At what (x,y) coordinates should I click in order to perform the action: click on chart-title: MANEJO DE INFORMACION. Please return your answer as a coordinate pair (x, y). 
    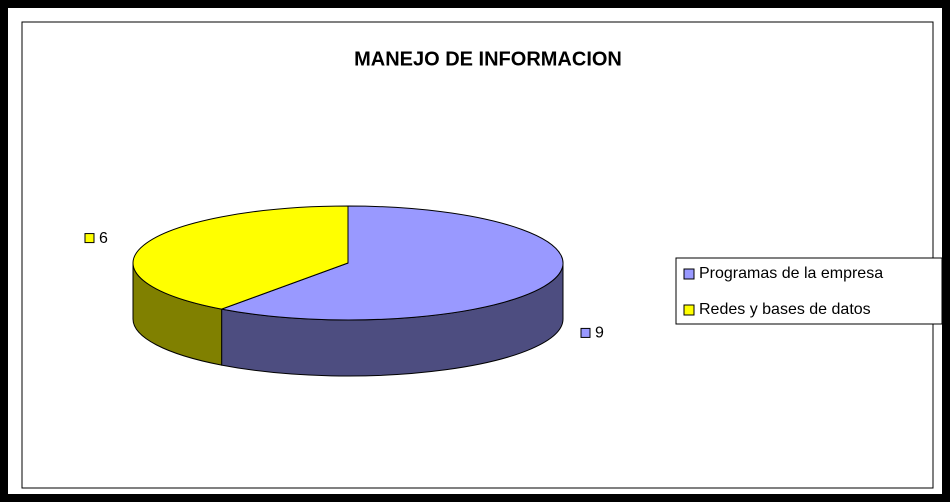
    Looking at the image, I should click on (488, 59).